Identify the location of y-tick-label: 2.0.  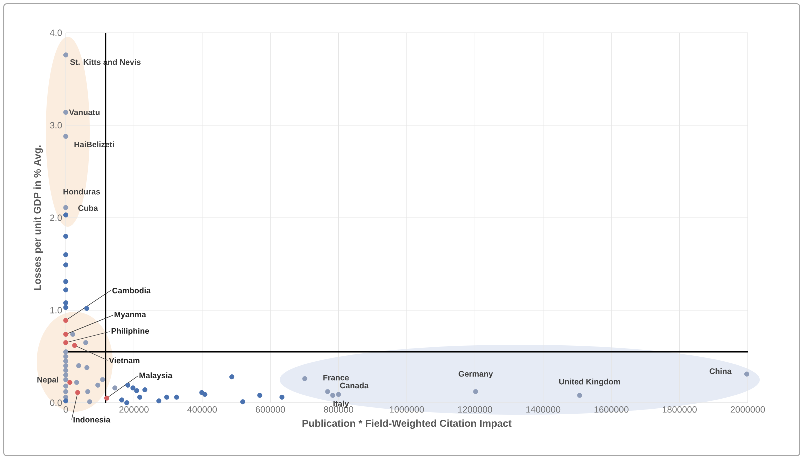
(56, 218).